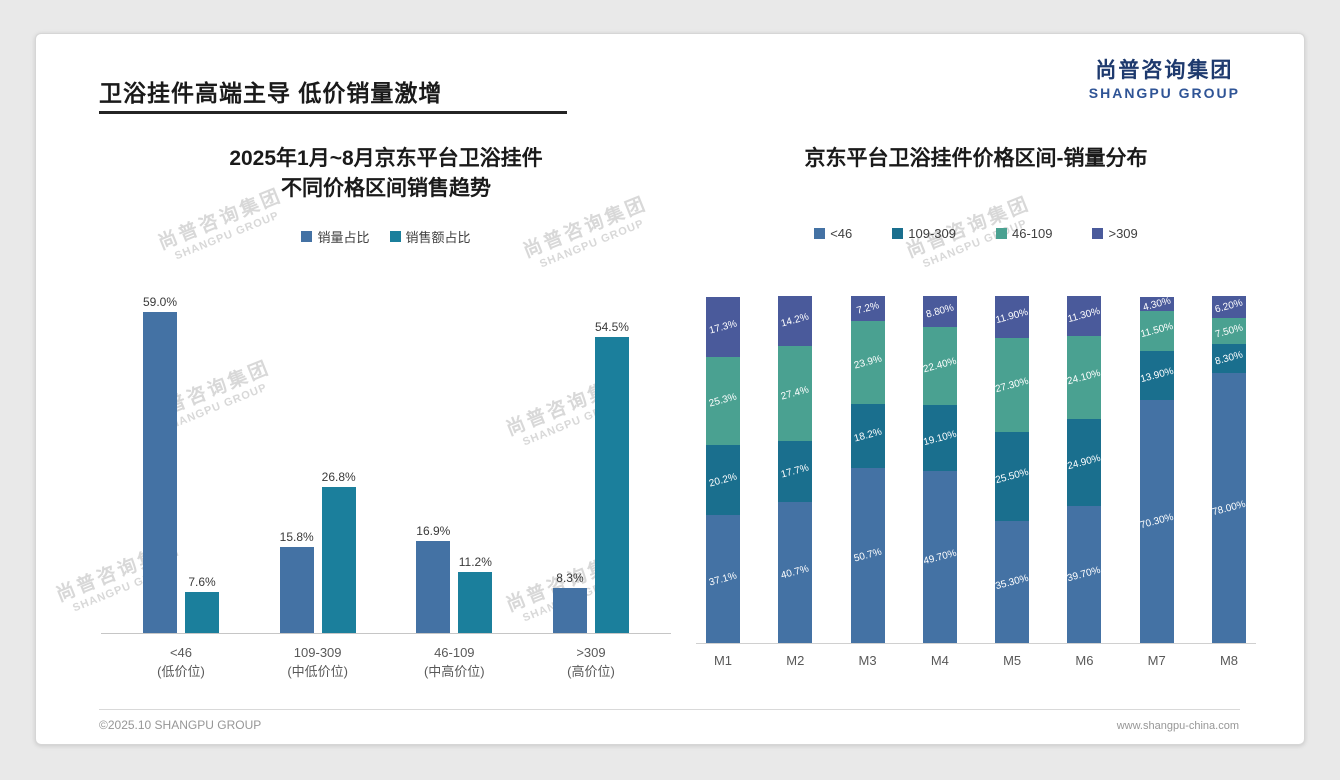 Image resolution: width=1340 pixels, height=780 pixels. I want to click on legend-label: 销售额占比, so click(438, 237).